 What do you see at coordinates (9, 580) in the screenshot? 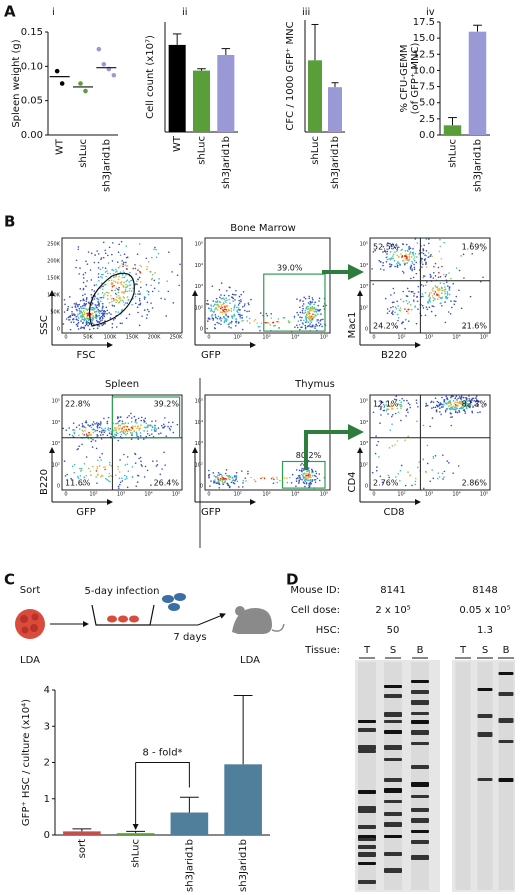
I see `panel-label: C` at bounding box center [9, 580].